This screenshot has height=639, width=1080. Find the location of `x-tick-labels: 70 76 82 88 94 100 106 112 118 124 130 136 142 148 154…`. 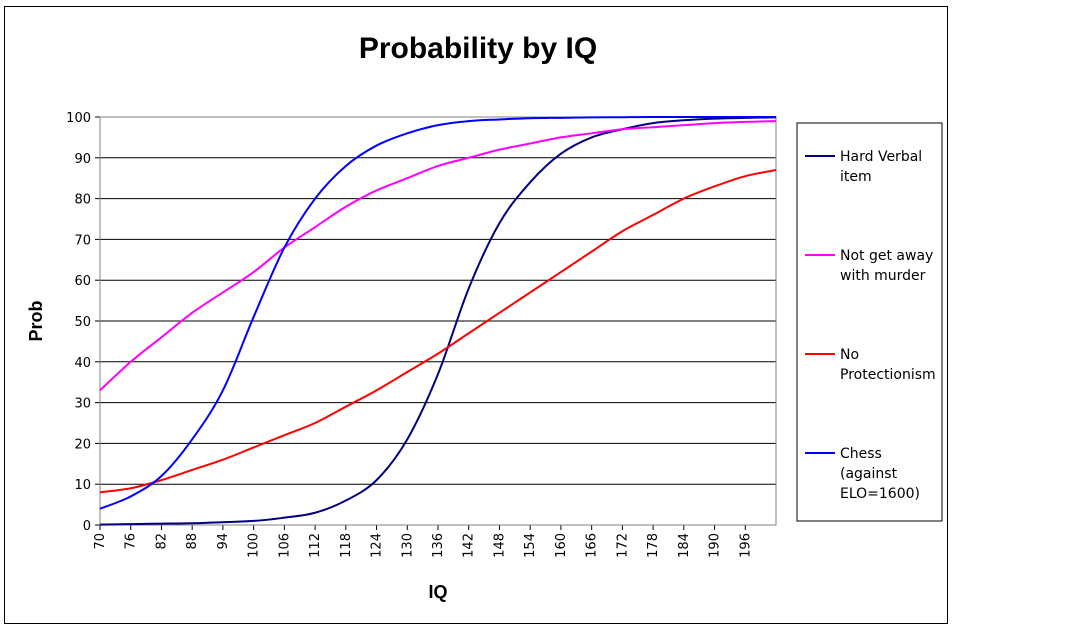

x-tick-labels: 70 76 82 88 94 100 106 112 118 124 130 136 142 148 154… is located at coordinates (423, 545).